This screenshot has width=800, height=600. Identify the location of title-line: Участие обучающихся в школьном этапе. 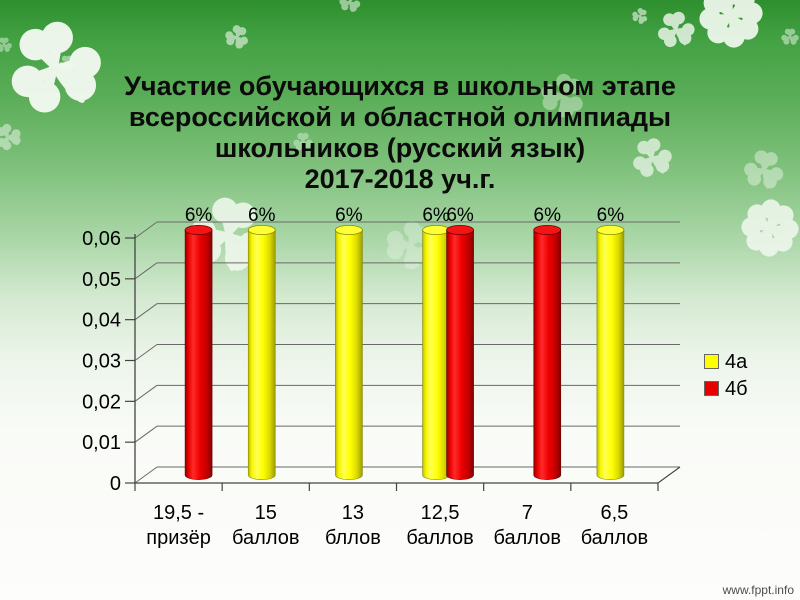
(400, 86).